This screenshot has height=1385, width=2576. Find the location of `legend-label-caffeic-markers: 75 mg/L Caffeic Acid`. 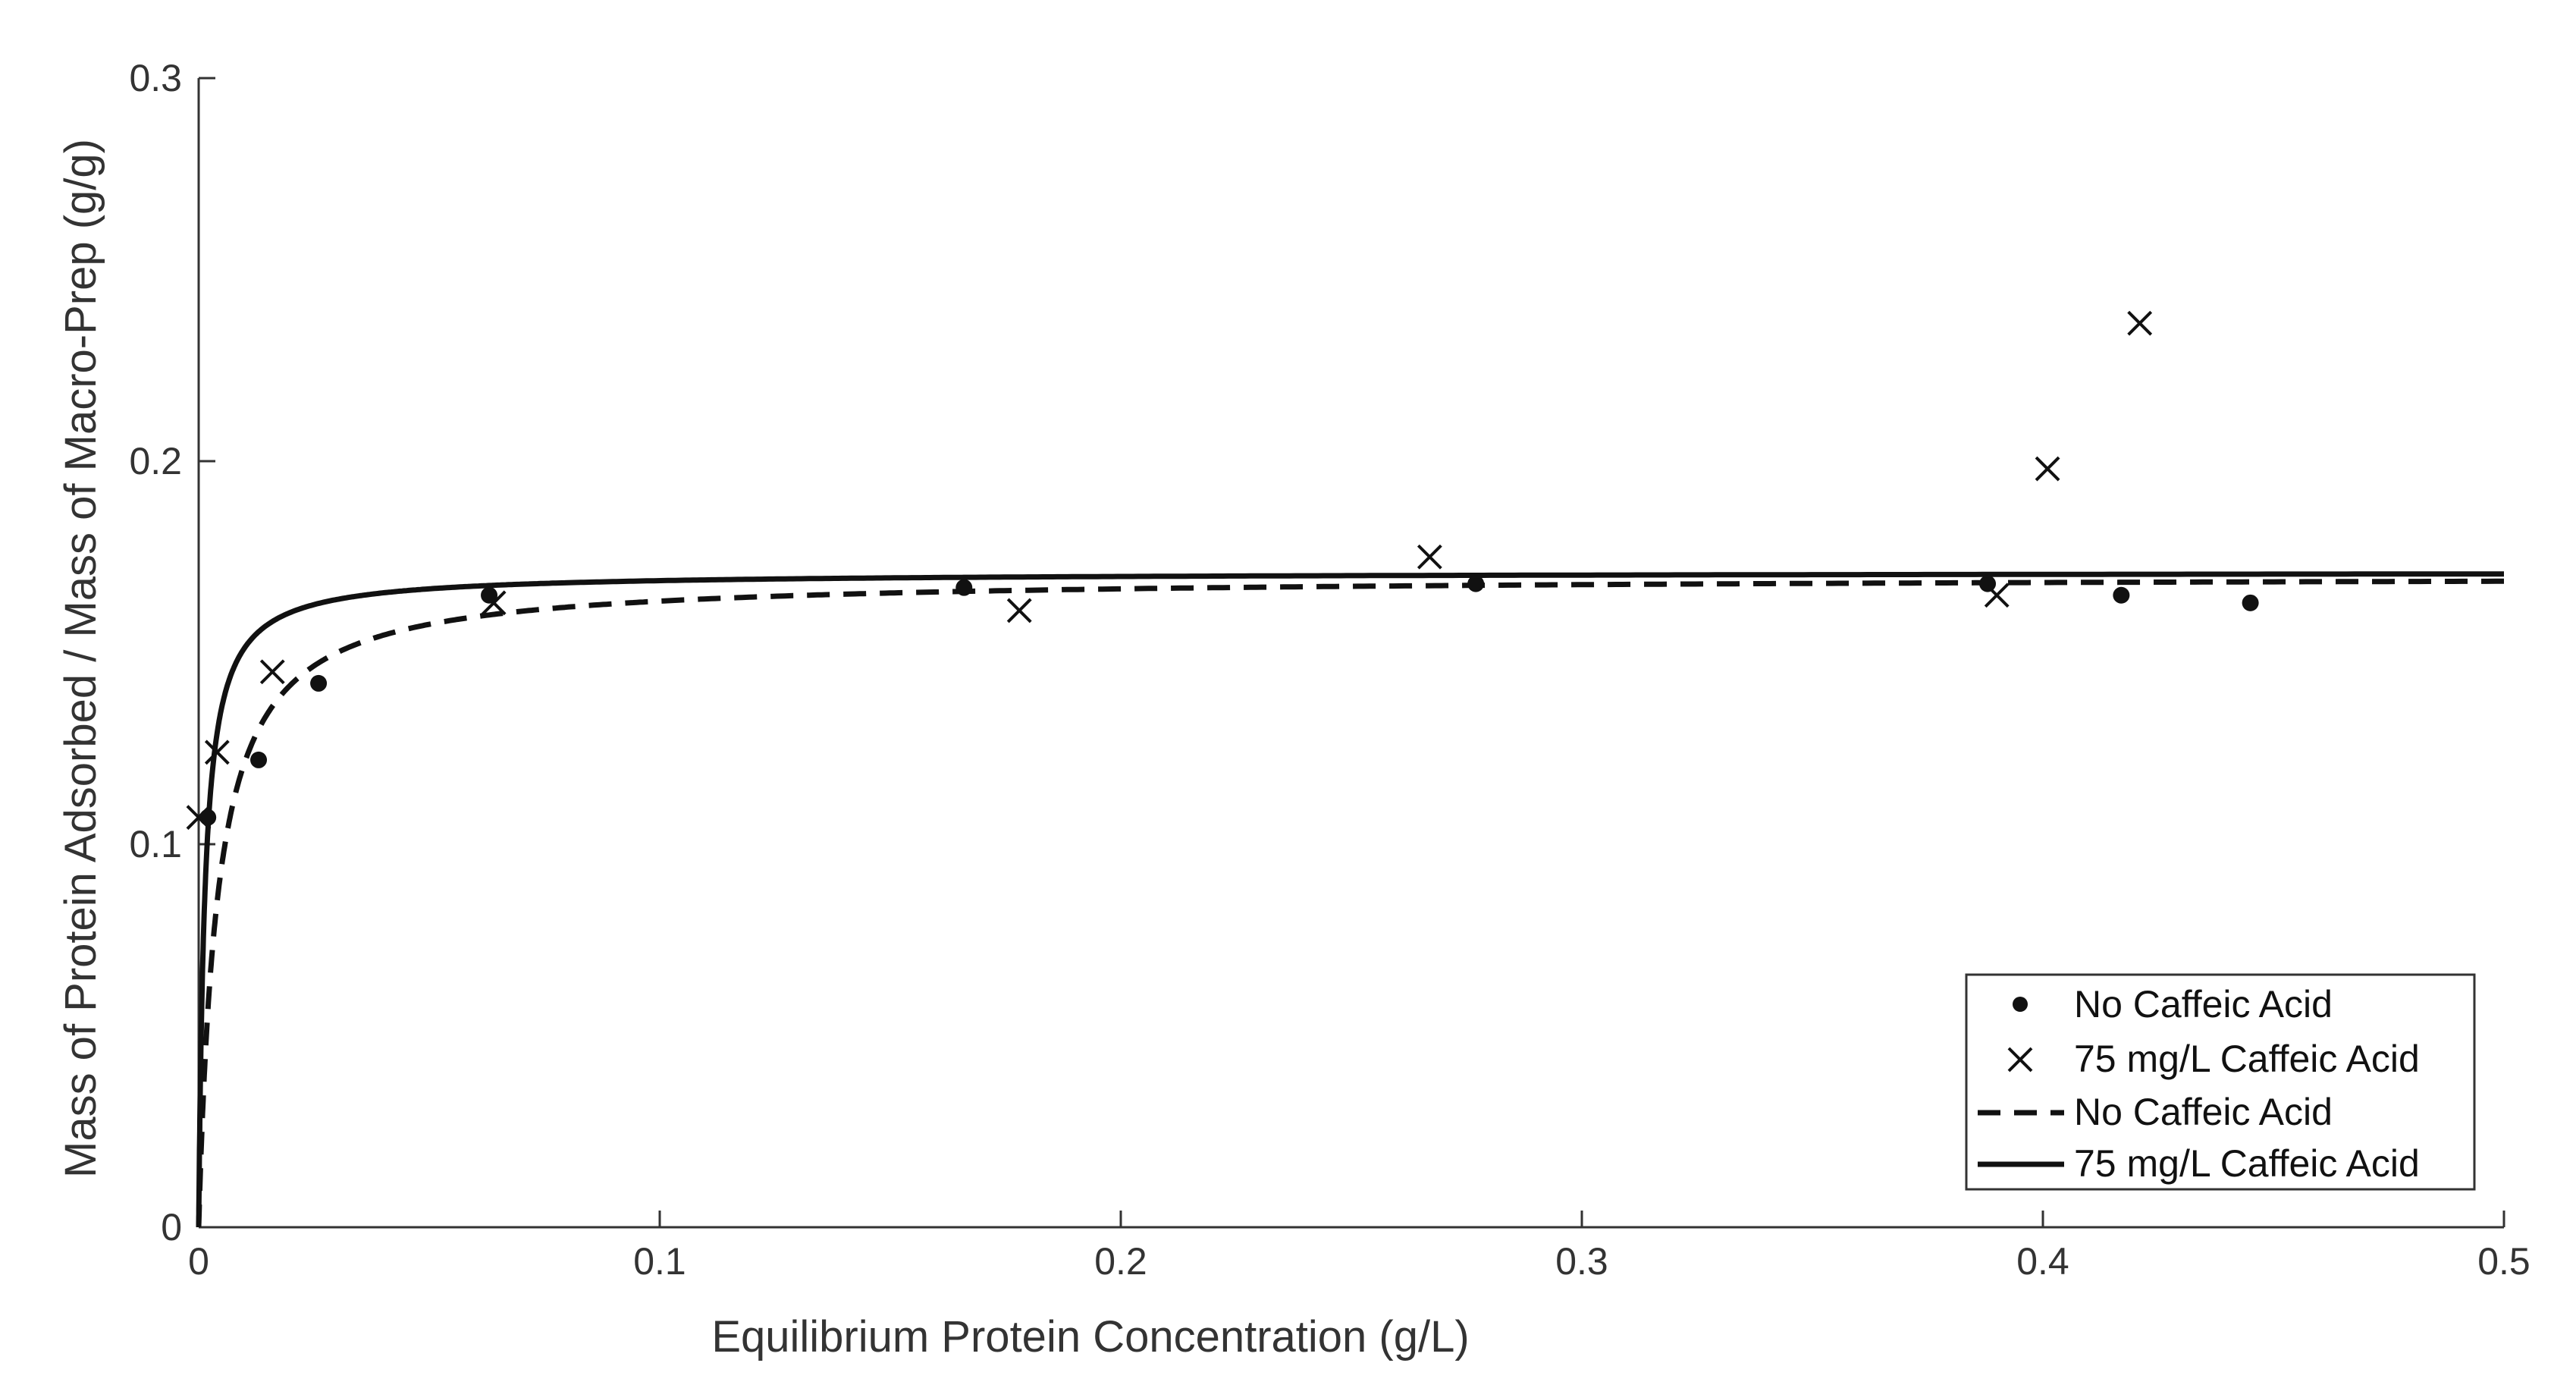

legend-label-caffeic-markers: 75 mg/L Caffeic Acid is located at coordinates (2247, 1059).